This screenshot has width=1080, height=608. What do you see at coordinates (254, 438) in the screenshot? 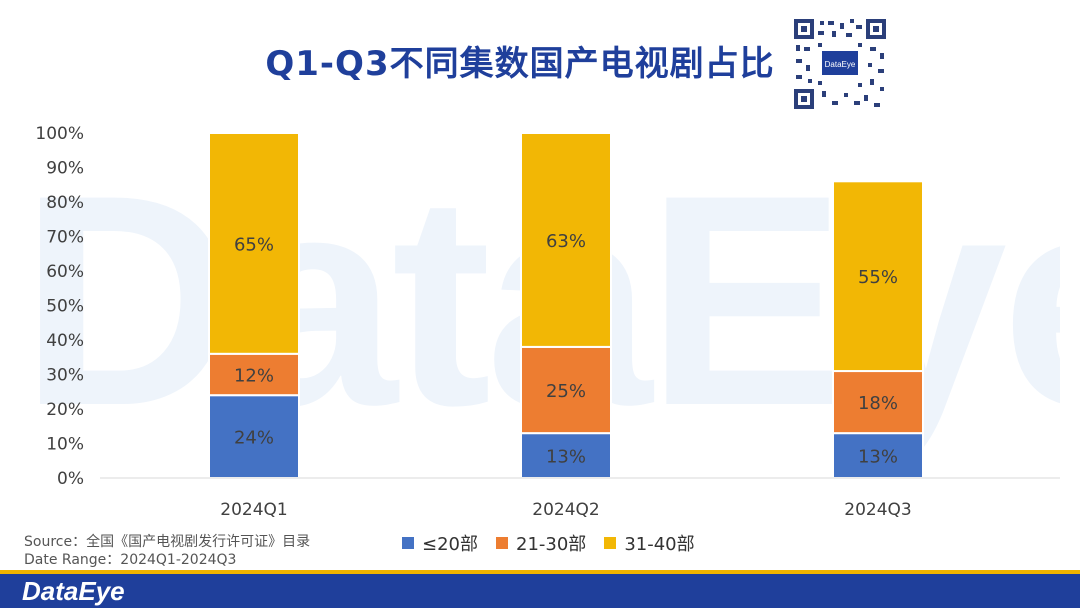
I see `data-label: 24%` at bounding box center [254, 438].